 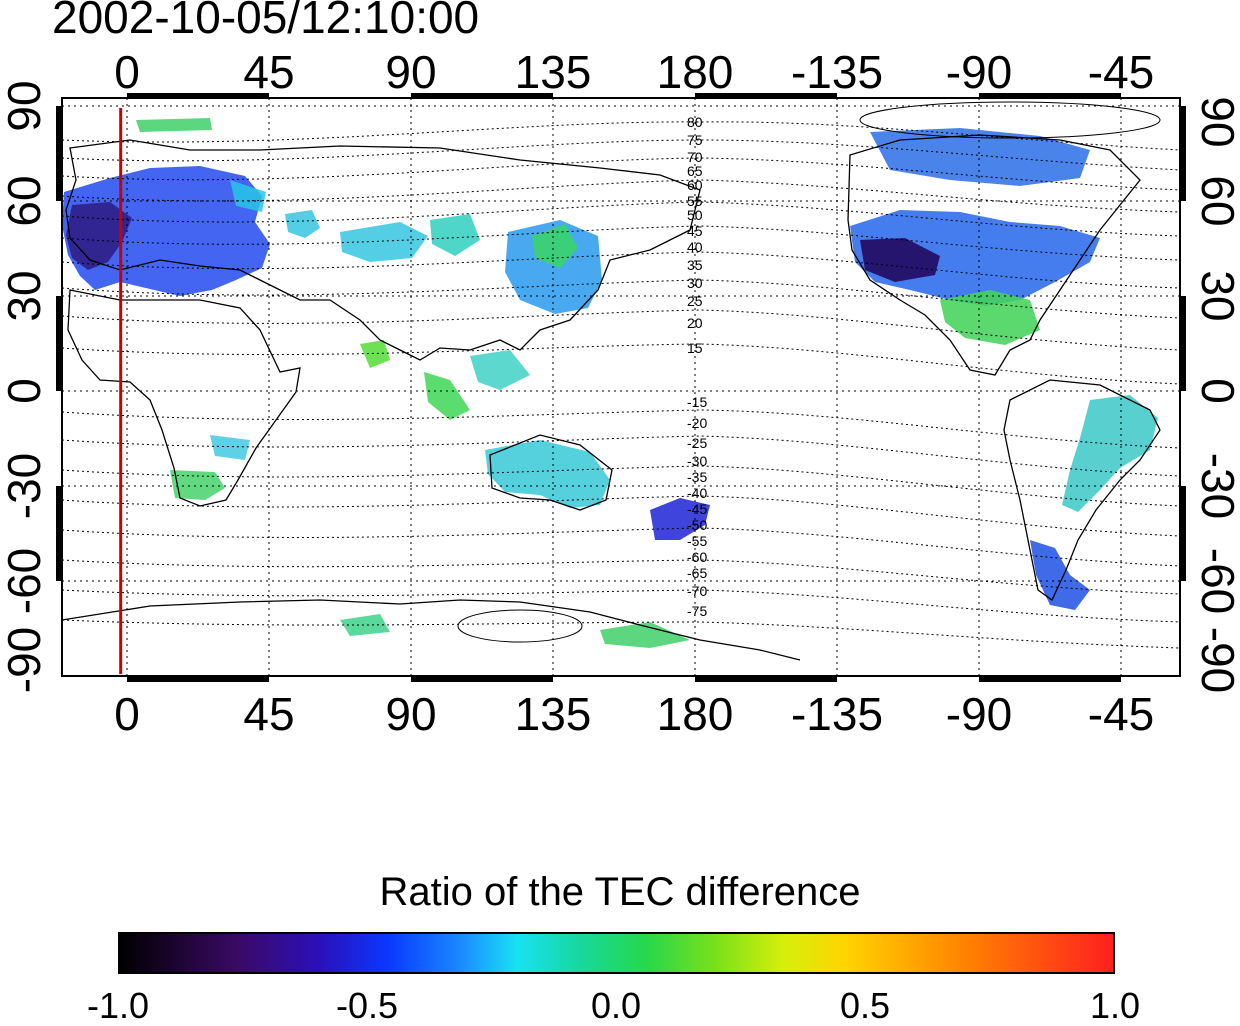 What do you see at coordinates (230, 447) in the screenshot?
I see `africa-cyan-patch` at bounding box center [230, 447].